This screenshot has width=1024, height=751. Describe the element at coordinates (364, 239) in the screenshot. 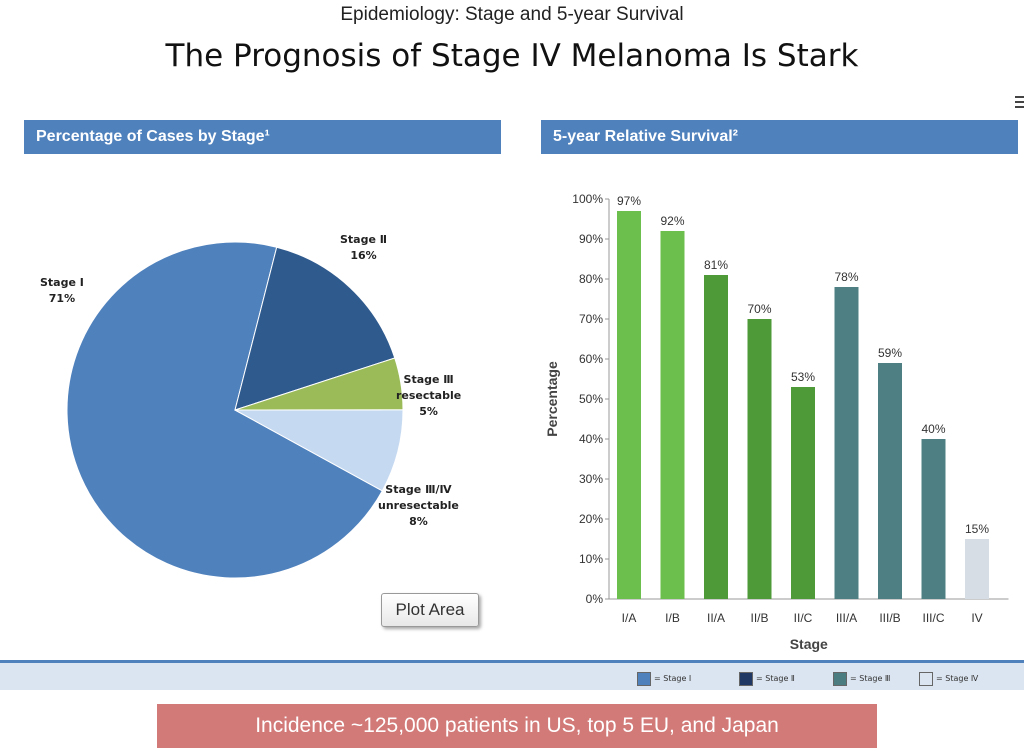

I see `pie-label-line: Stage Ⅱ` at that location.